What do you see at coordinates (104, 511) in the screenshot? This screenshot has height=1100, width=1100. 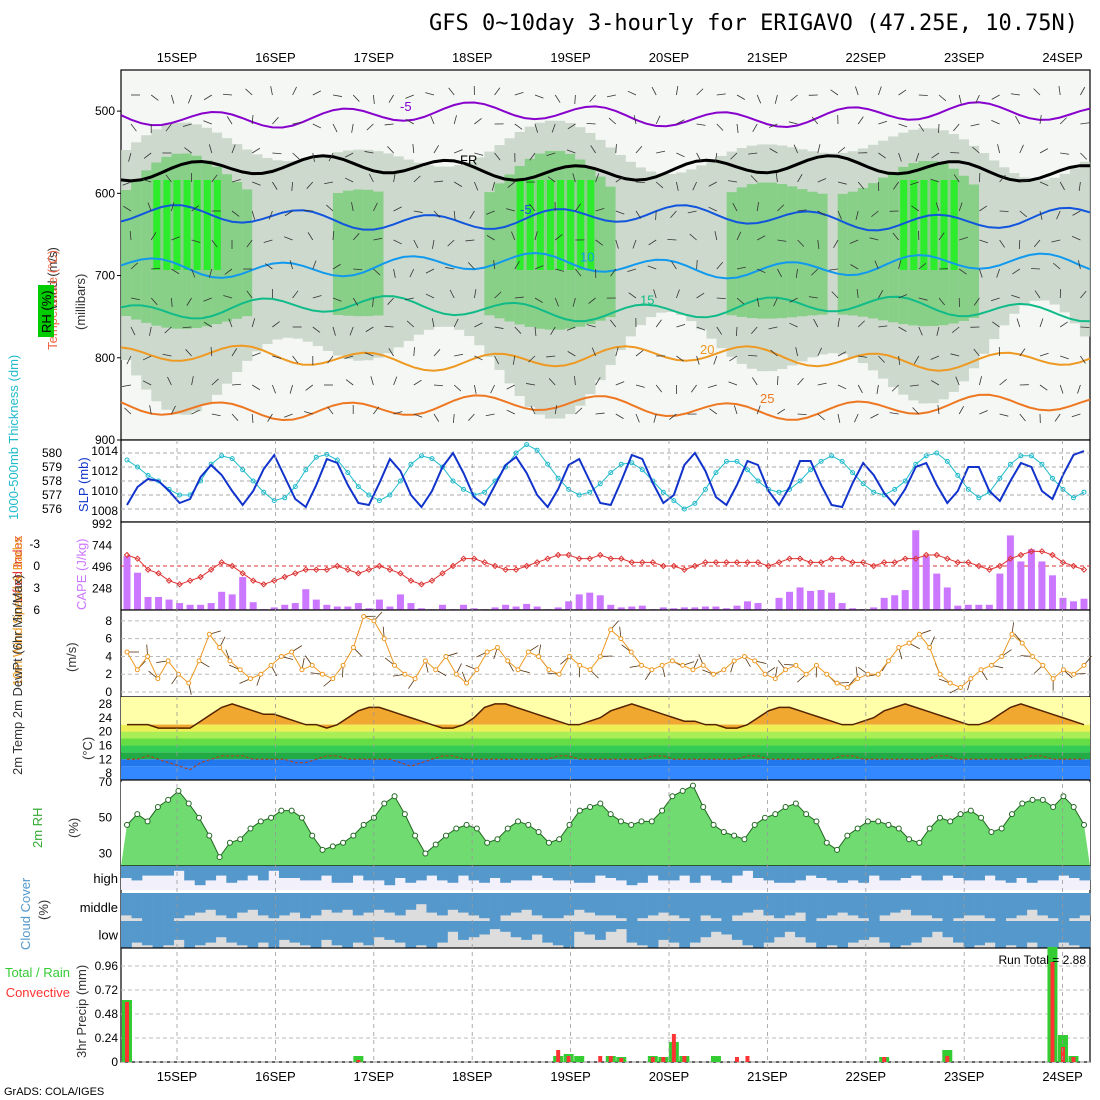 I see `slp-tick-label: 1008` at bounding box center [104, 511].